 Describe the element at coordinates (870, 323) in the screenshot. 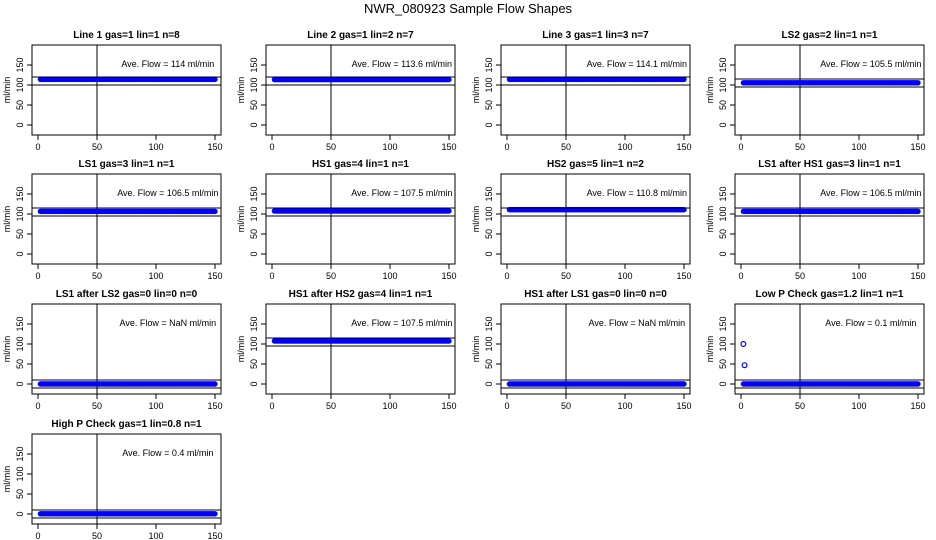

I see `average-flow-annotation: Ave. Flow = 0.1 ml/min` at that location.